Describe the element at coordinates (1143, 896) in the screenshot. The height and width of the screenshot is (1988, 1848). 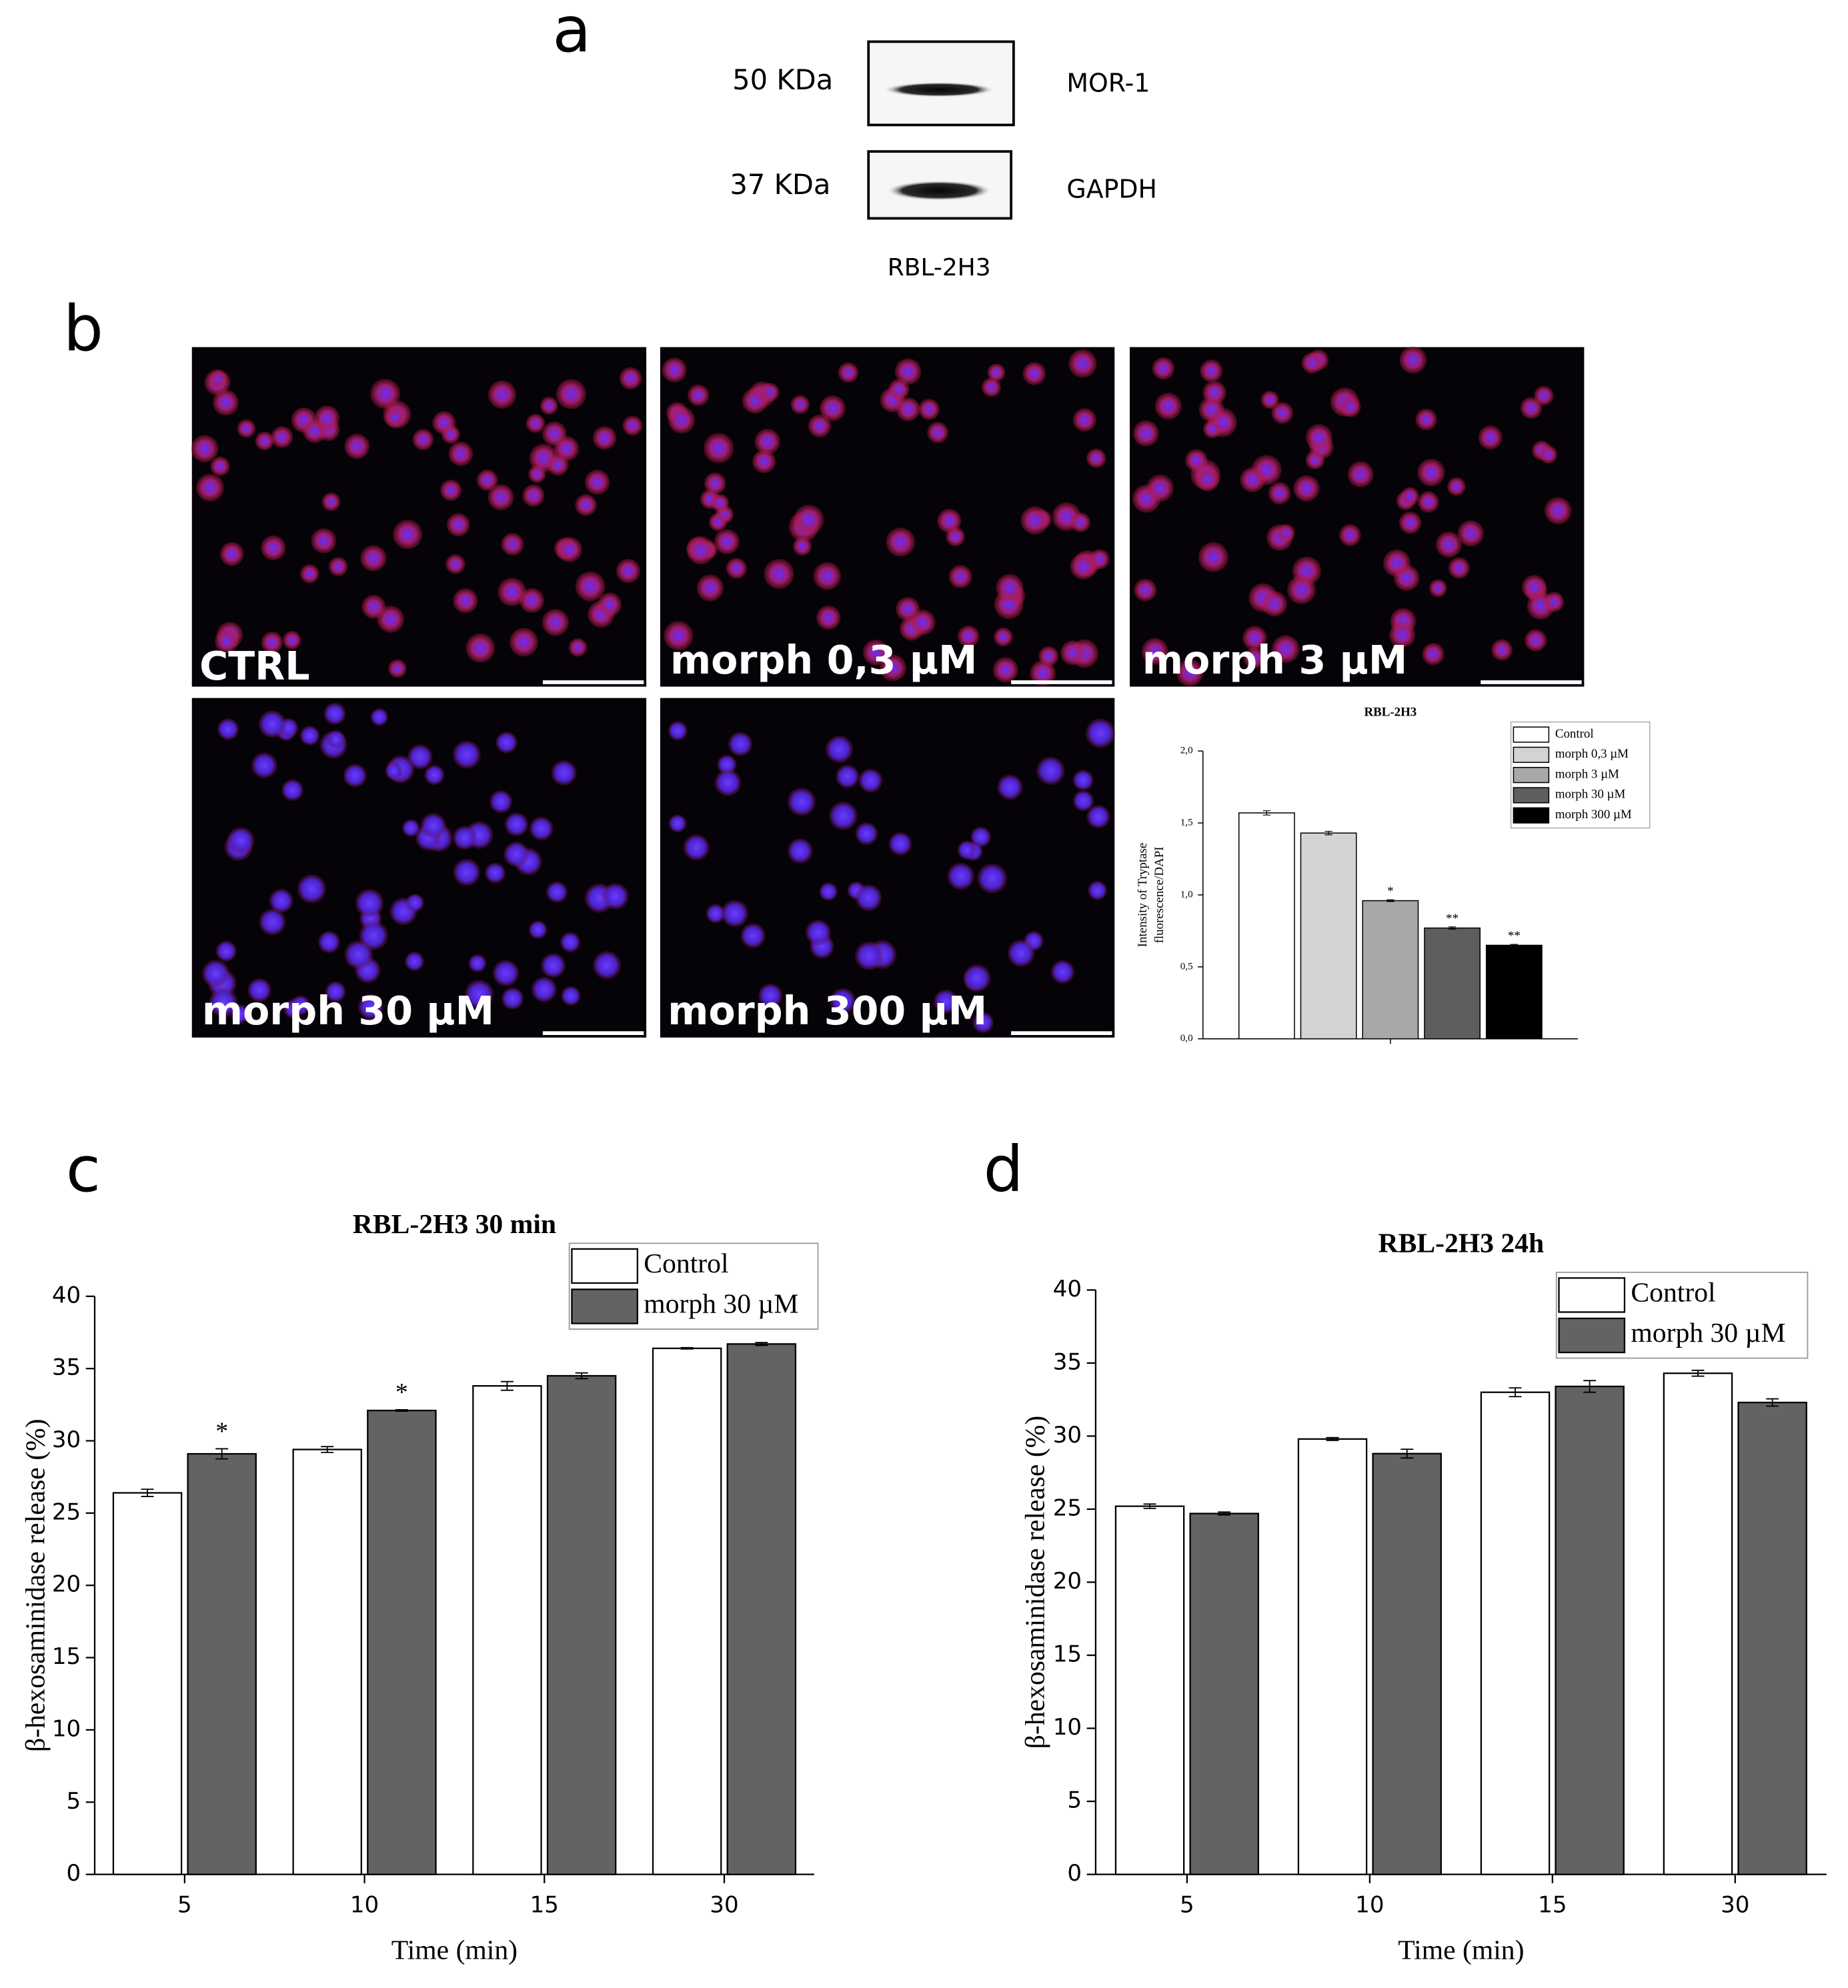
I see `y-axis-label: Intensity of Tryptase` at that location.